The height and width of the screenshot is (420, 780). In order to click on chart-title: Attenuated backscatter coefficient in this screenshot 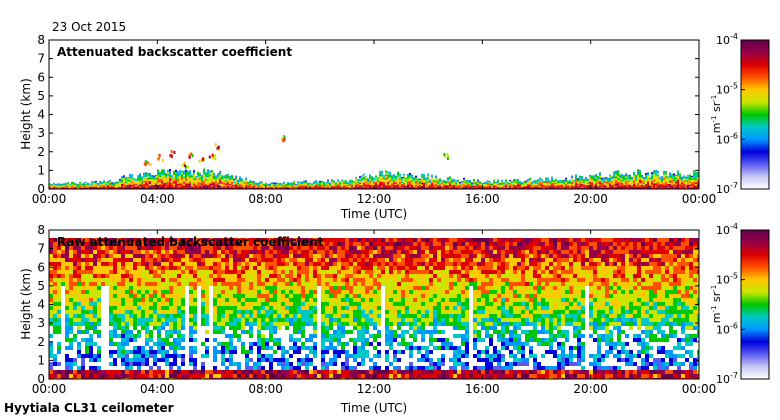, I will do `click(174, 52)`.